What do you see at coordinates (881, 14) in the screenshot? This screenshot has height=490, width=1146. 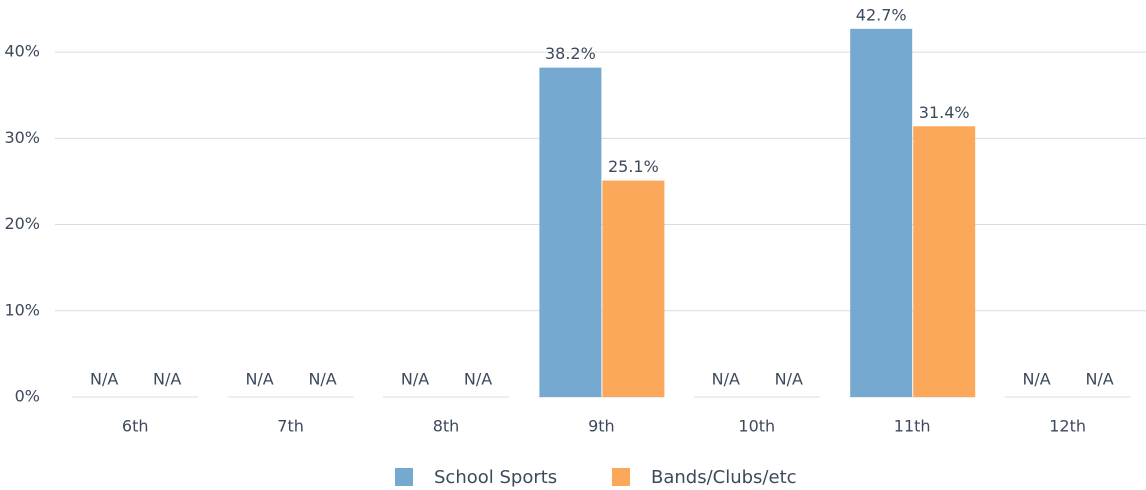 I see `data-label: 42.7%` at bounding box center [881, 14].